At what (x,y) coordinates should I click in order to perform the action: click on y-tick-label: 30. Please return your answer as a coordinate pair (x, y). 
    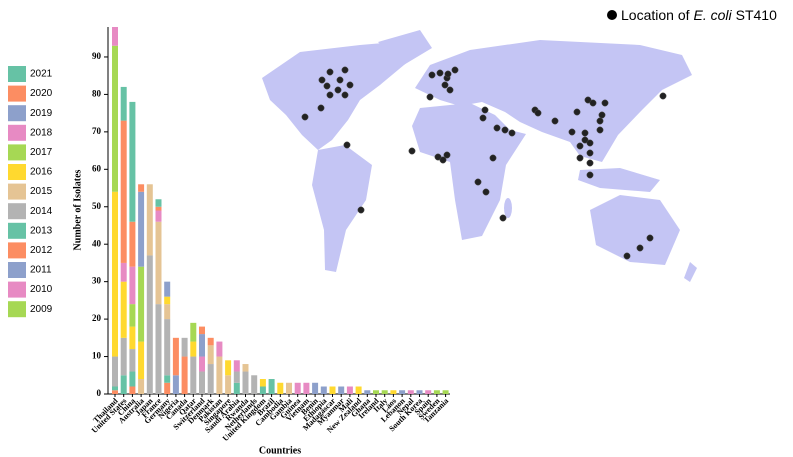
    Looking at the image, I should click on (97, 281).